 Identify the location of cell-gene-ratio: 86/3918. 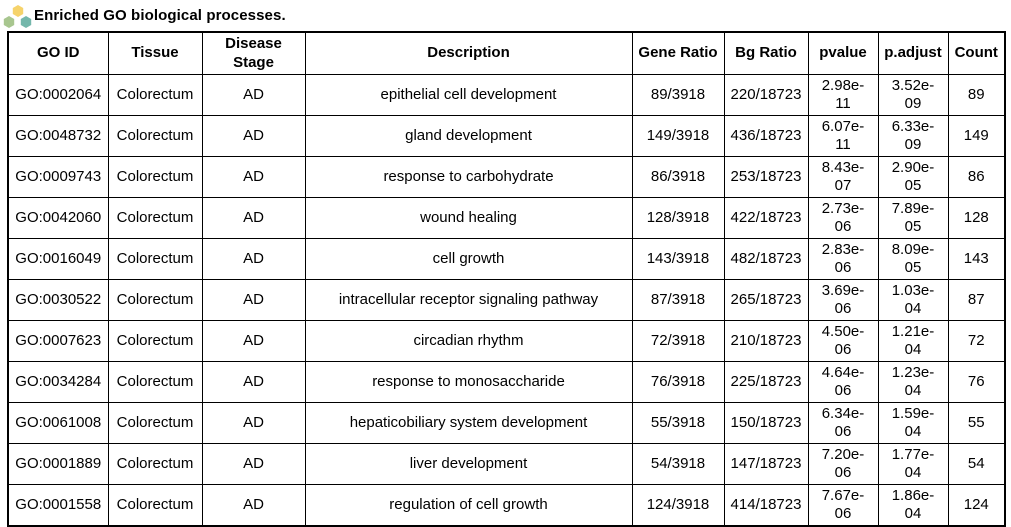
(678, 177).